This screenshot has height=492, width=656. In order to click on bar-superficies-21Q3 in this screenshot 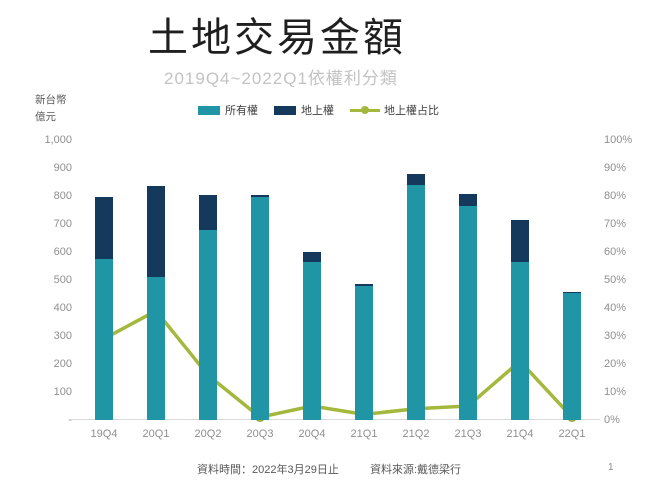, I will do `click(468, 200)`.